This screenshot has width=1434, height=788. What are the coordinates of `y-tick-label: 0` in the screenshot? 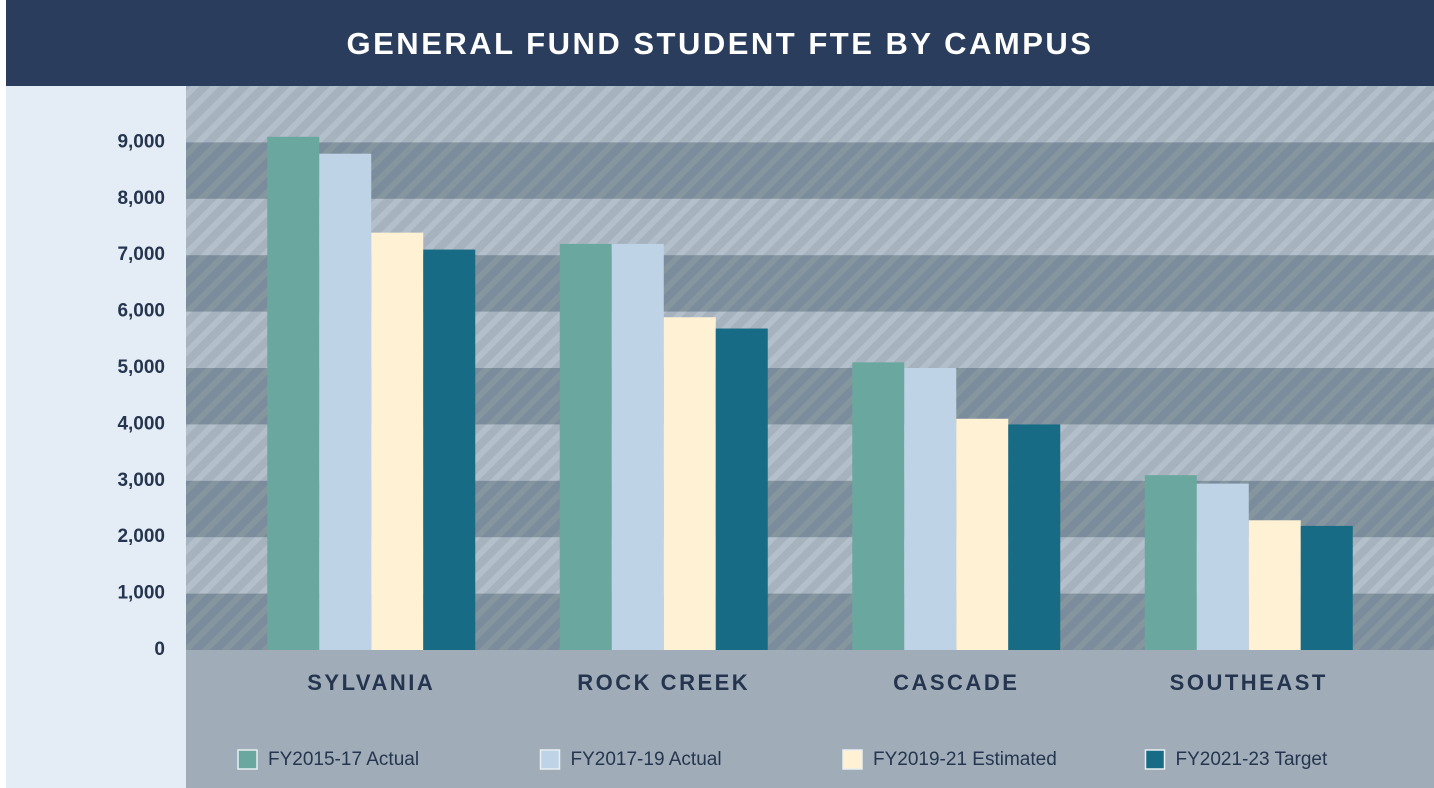 It's located at (159, 649).